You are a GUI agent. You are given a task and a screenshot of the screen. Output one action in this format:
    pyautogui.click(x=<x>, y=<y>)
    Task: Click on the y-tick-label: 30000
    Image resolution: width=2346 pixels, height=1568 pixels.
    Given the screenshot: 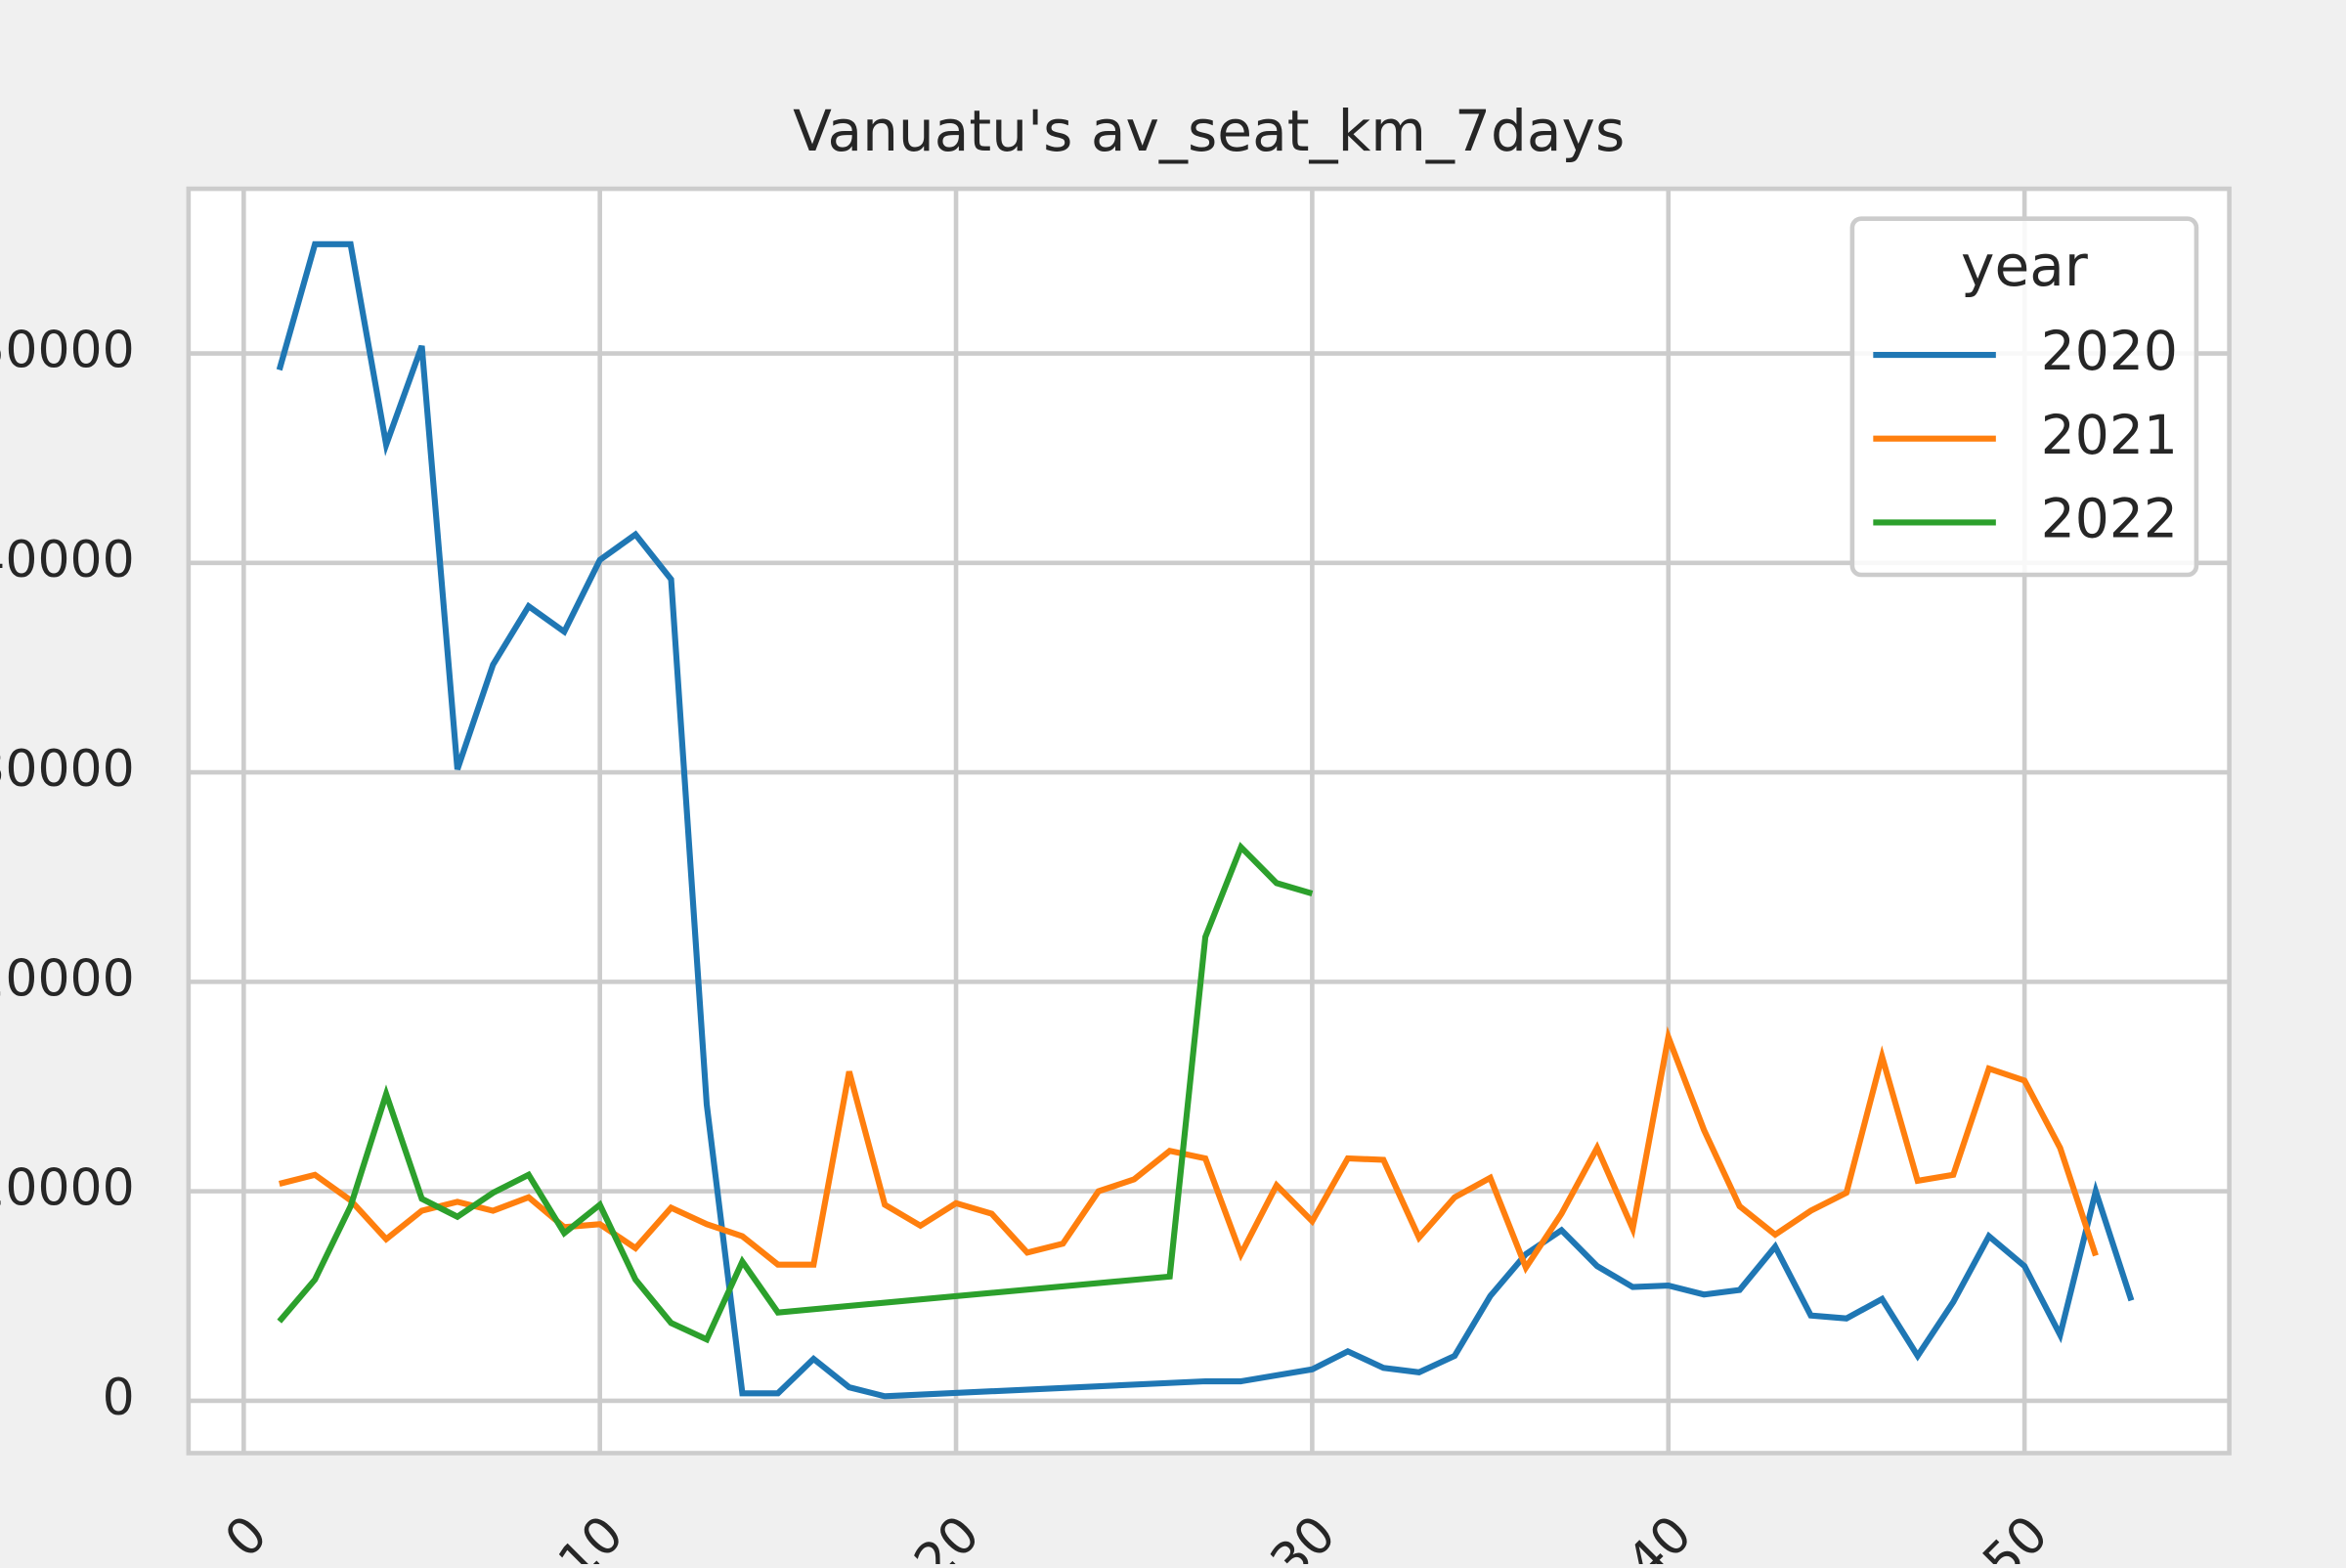 What is the action you would take?
    pyautogui.click(x=68, y=770)
    